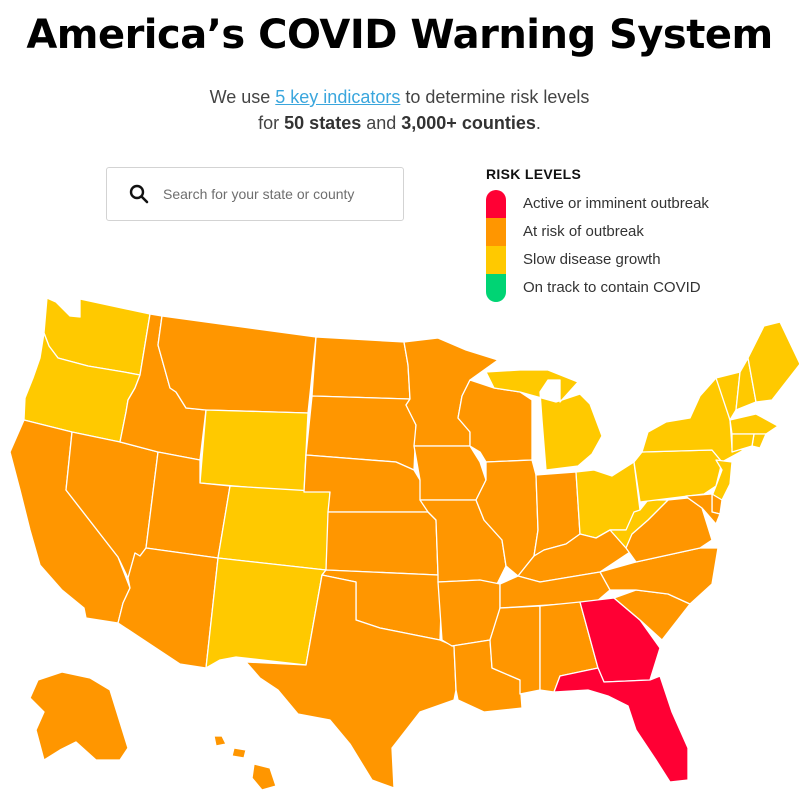 The image size is (799, 796). Describe the element at coordinates (237, 364) in the screenshot. I see `state-mt` at that location.